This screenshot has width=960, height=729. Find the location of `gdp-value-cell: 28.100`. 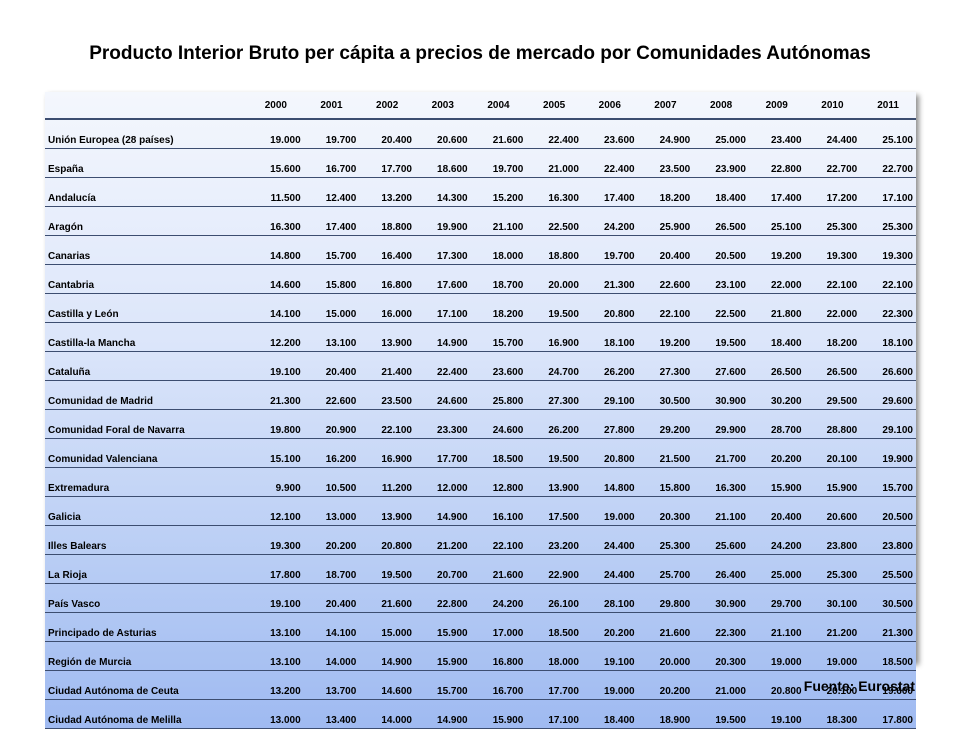

gdp-value-cell: 28.100 is located at coordinates (609, 598).